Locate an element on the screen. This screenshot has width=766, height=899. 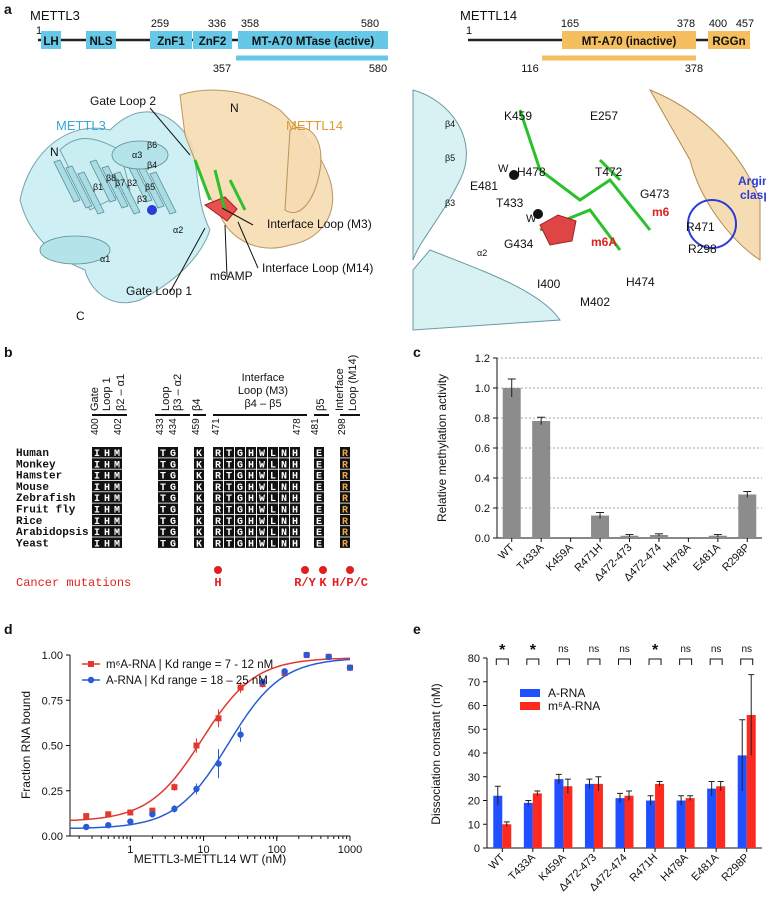
alignment-position: 478 is located at coordinates (297, 426).